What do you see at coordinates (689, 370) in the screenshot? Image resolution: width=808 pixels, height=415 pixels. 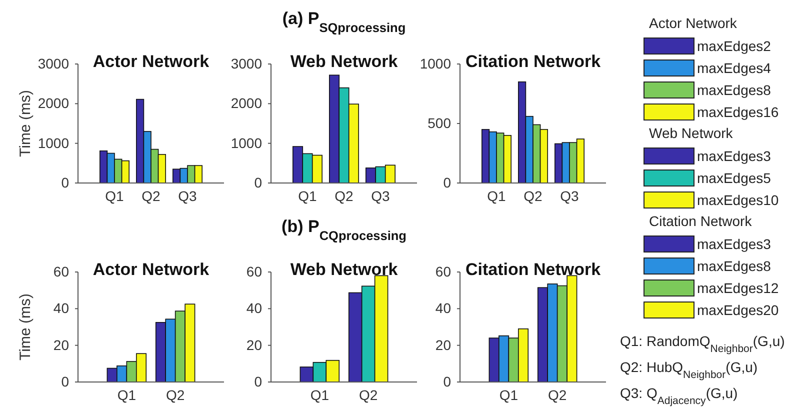 I see `text: Q2: HubQ$_{Neighbor}$(G,u)` at bounding box center [689, 370].